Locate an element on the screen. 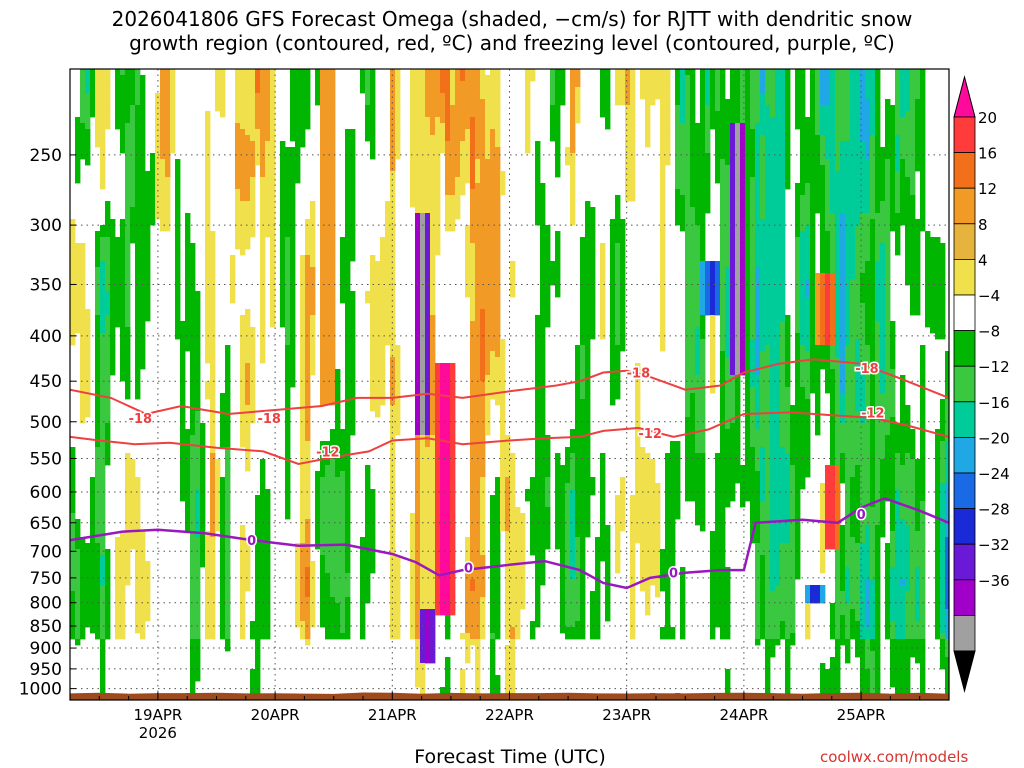 The width and height of the screenshot is (1024, 768). colorbar-label-13: −36 is located at coordinates (994, 581).